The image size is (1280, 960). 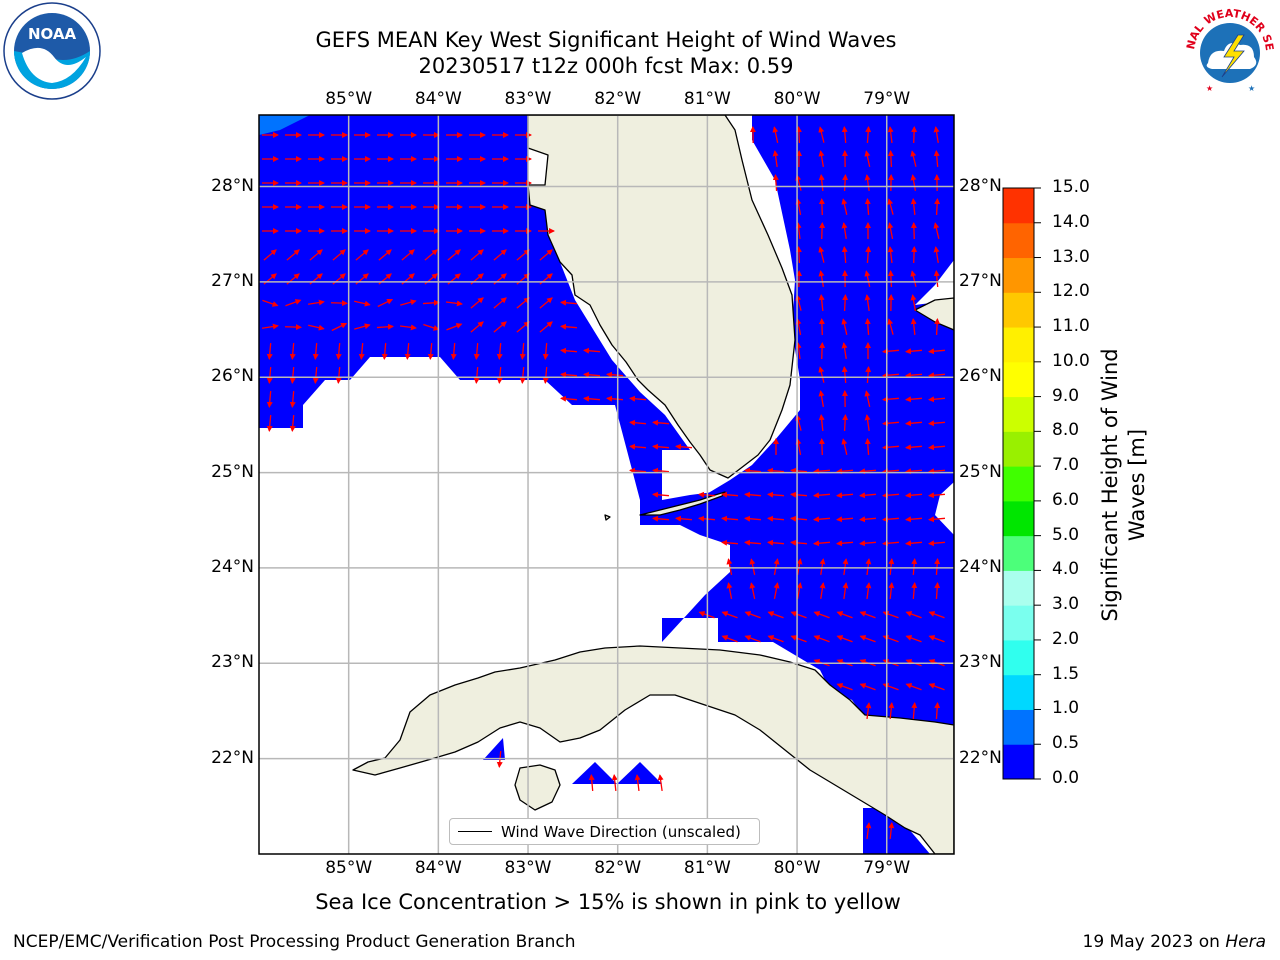 What do you see at coordinates (707, 868) in the screenshot?
I see `lon-tick-label-bottom: 81°W` at bounding box center [707, 868].